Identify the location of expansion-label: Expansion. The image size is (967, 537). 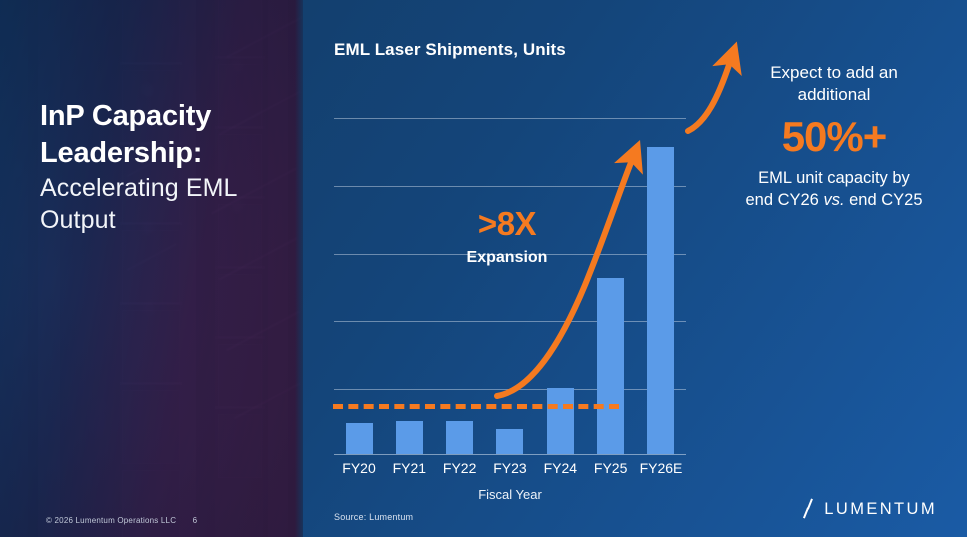
(507, 257).